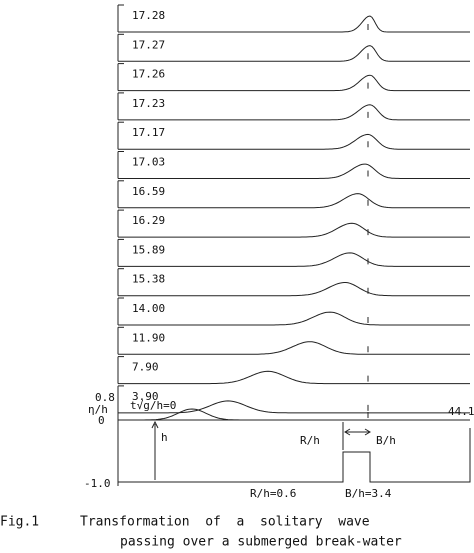 This screenshot has width=474, height=553. What do you see at coordinates (164, 437) in the screenshot?
I see `depth-label: h` at bounding box center [164, 437].